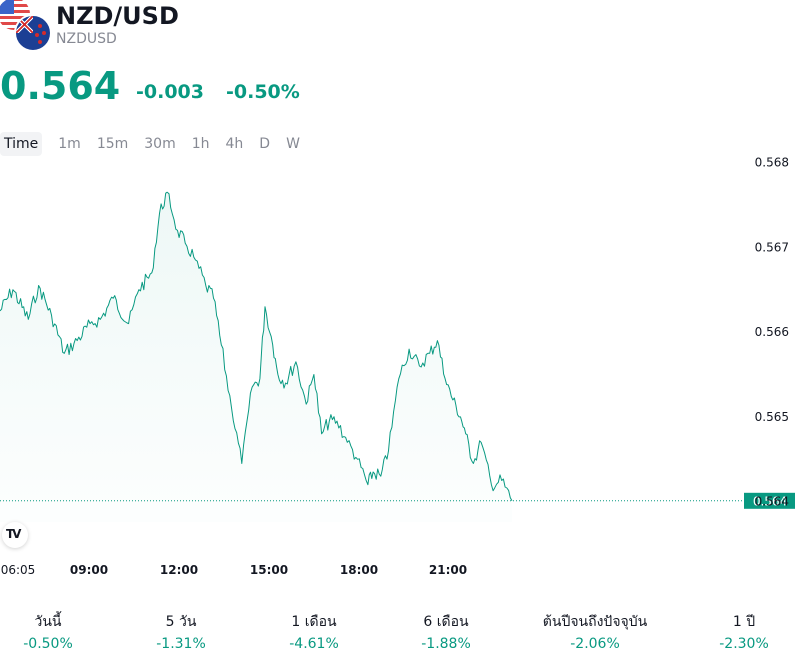  Describe the element at coordinates (265, 144) in the screenshot. I see `timeframe-d: D` at that location.